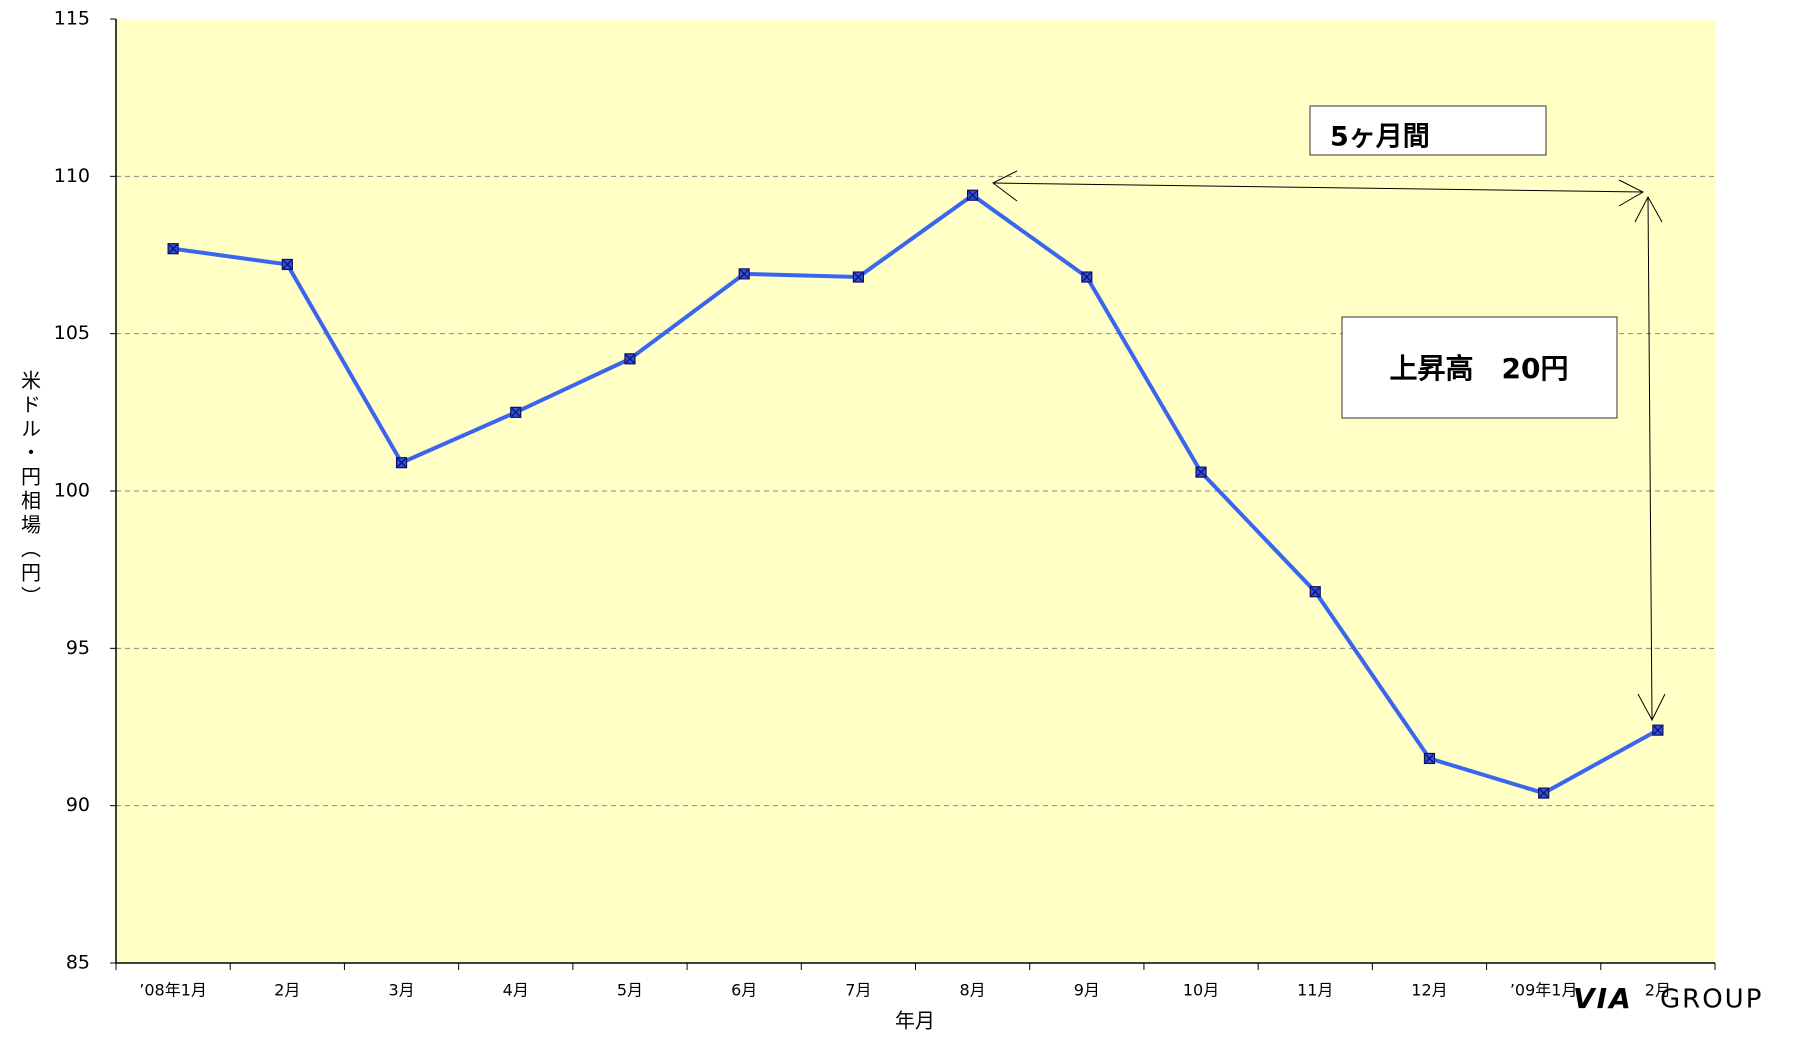 The height and width of the screenshot is (1037, 1814). I want to click on rise-arrow, so click(1650, 458).